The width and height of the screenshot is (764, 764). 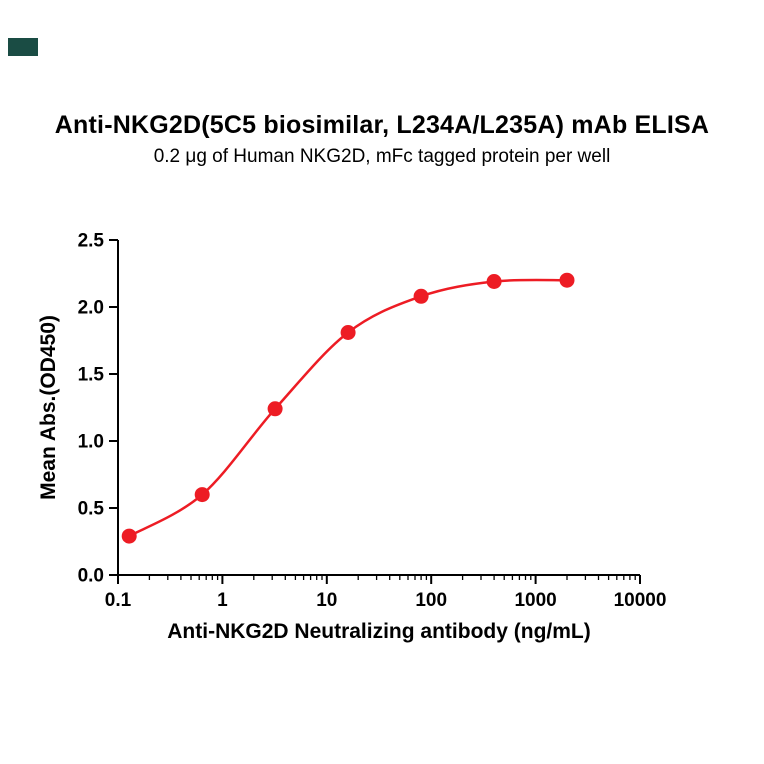 What do you see at coordinates (326, 600) in the screenshot?
I see `x-tick-label: 10` at bounding box center [326, 600].